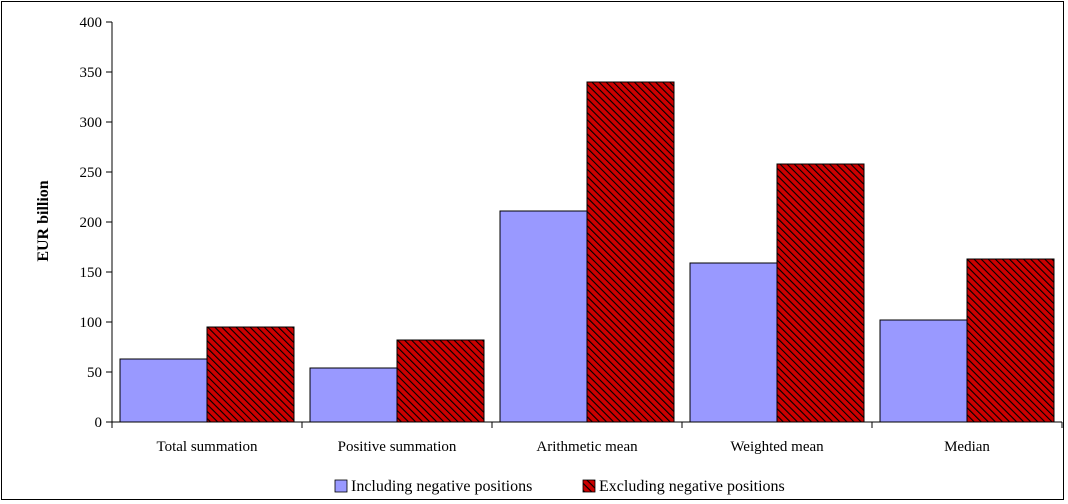 This screenshot has width=1068, height=504. I want to click on y-tick-label: 100, so click(91, 323).